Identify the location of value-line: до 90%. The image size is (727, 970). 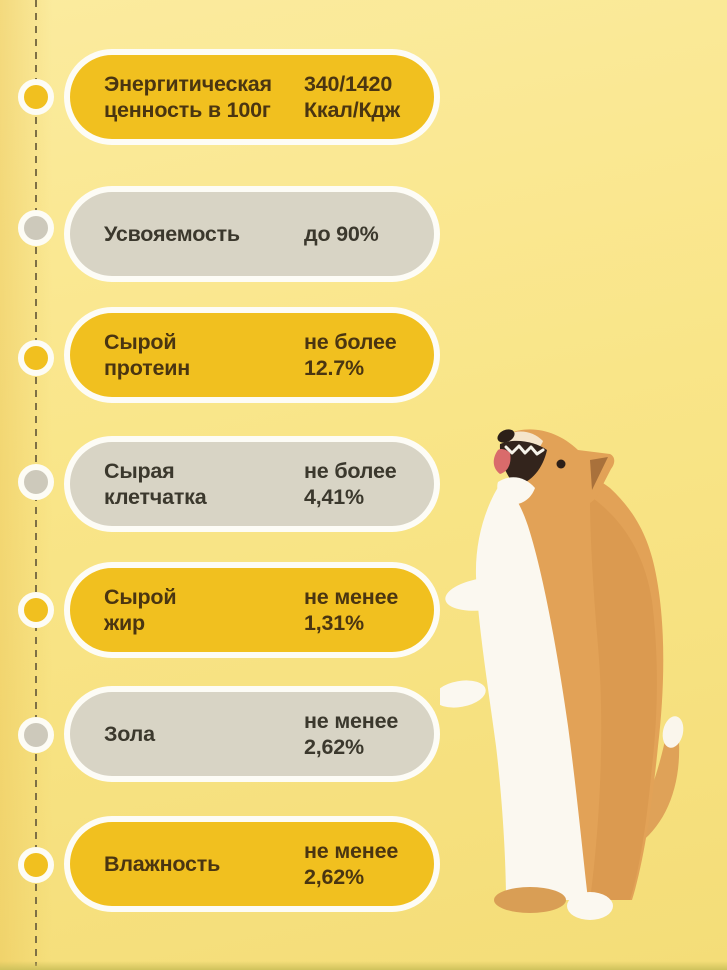
(341, 234).